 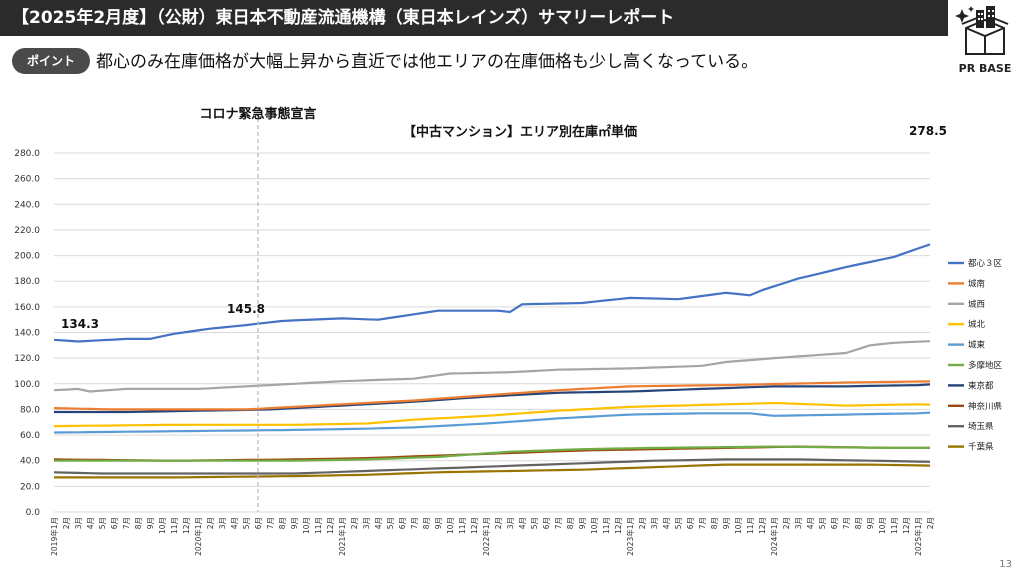 What do you see at coordinates (981, 385) in the screenshot?
I see `legend-label: 東京都` at bounding box center [981, 385].